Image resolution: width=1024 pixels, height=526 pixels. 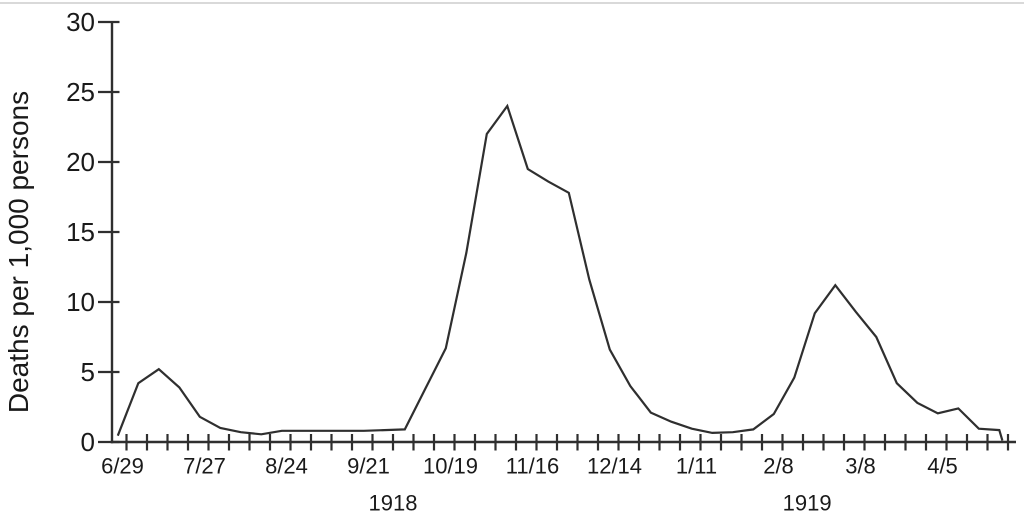 What do you see at coordinates (368, 466) in the screenshot?
I see `x-tick-label: 9/21` at bounding box center [368, 466].